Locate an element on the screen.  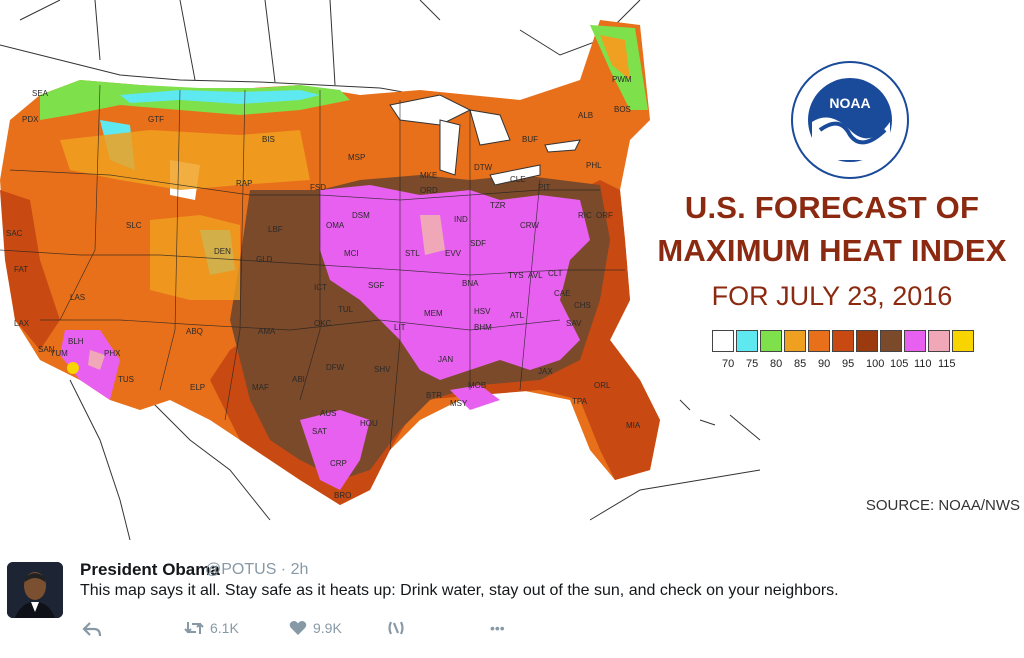
city-label: YUM is located at coordinates (59, 353).